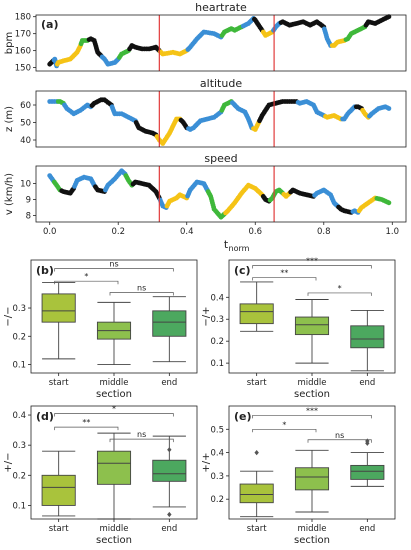 This screenshot has width=411, height=550. Describe the element at coordinates (25, 106) in the screenshot. I see `y-tick-label: 60` at that location.